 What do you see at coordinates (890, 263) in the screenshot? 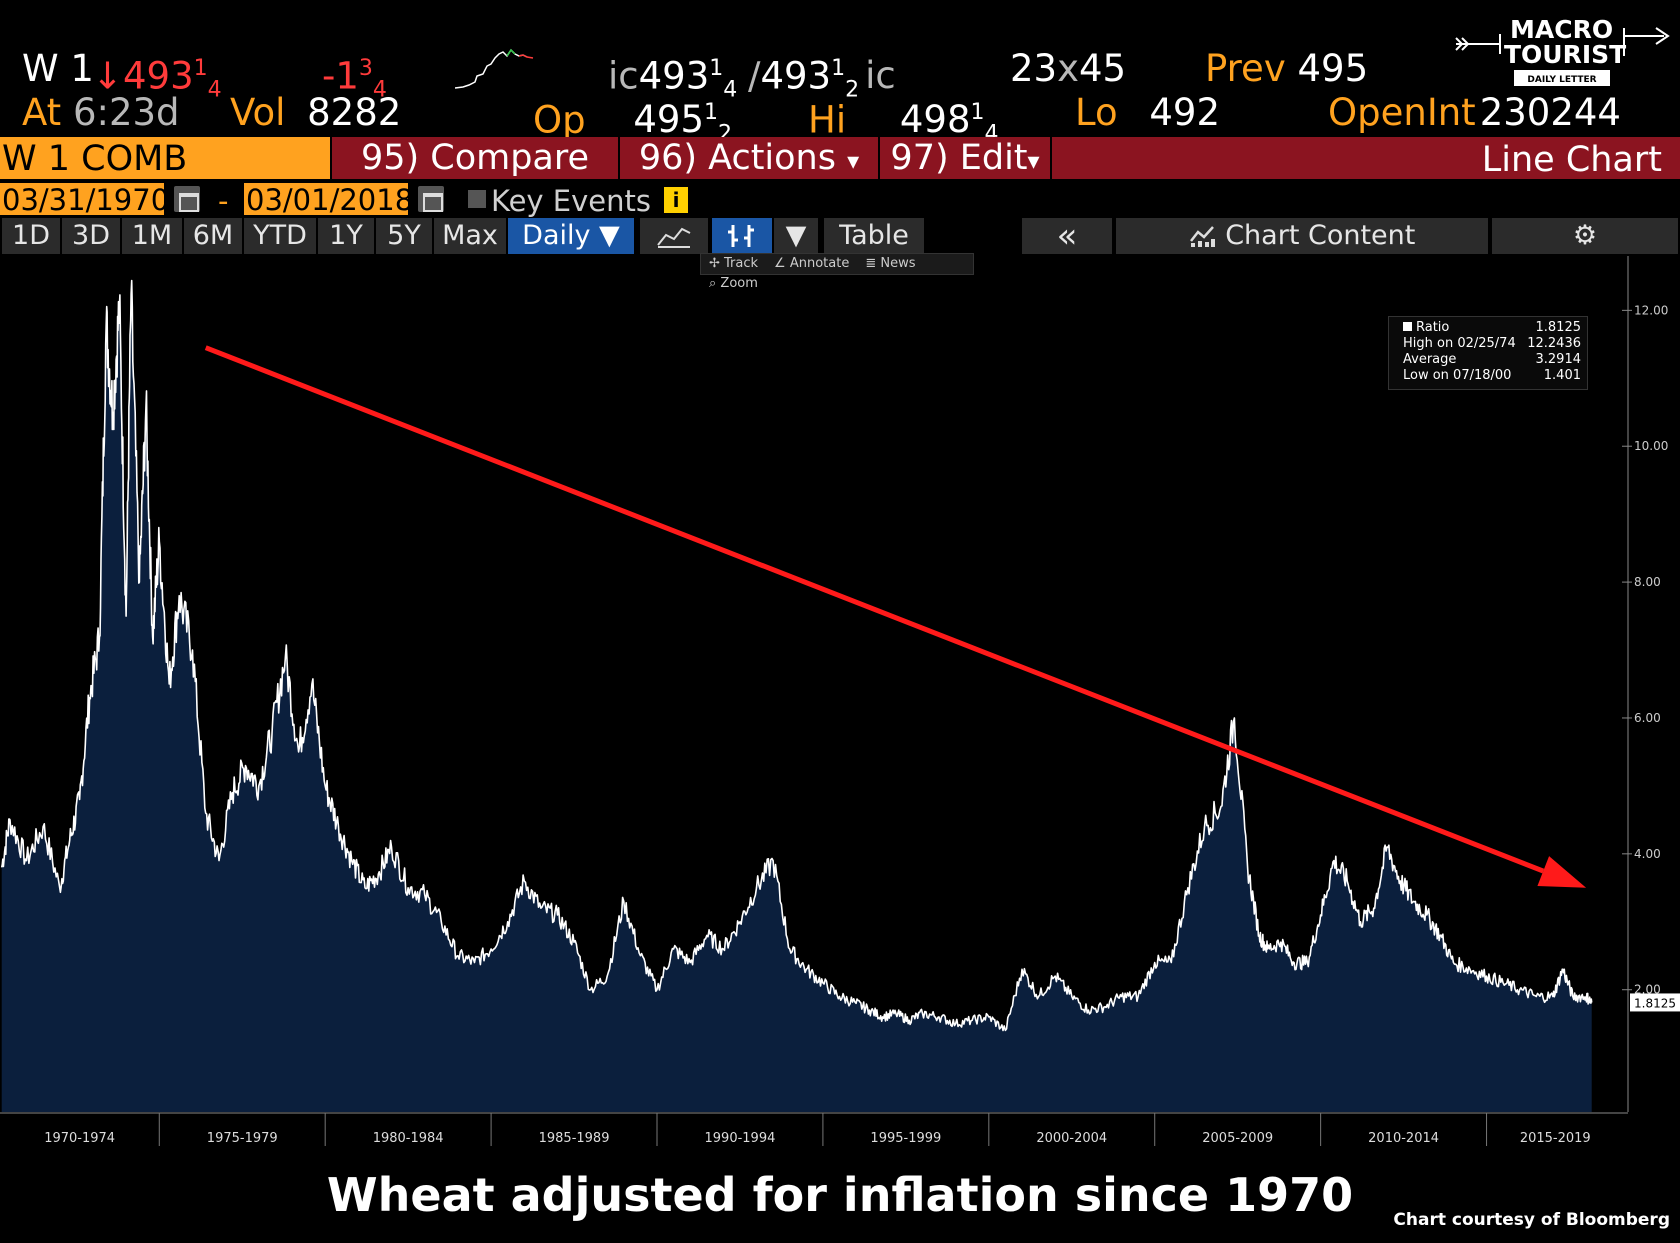
I see `news-tool: ≣ News` at bounding box center [890, 263].